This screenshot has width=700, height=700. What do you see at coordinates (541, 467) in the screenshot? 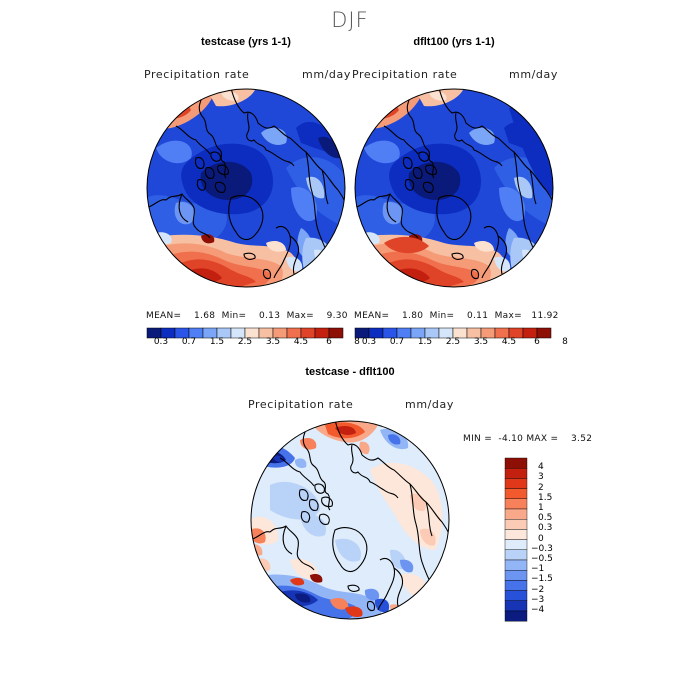
I see `colorbar-value-label: 4` at bounding box center [541, 467].